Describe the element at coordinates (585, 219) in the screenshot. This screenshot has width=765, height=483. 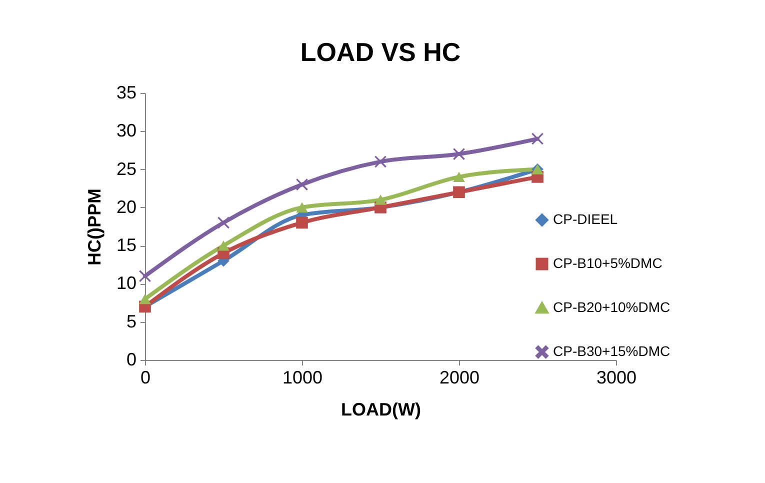
I see `legend-label: CP-DIEEL` at that location.